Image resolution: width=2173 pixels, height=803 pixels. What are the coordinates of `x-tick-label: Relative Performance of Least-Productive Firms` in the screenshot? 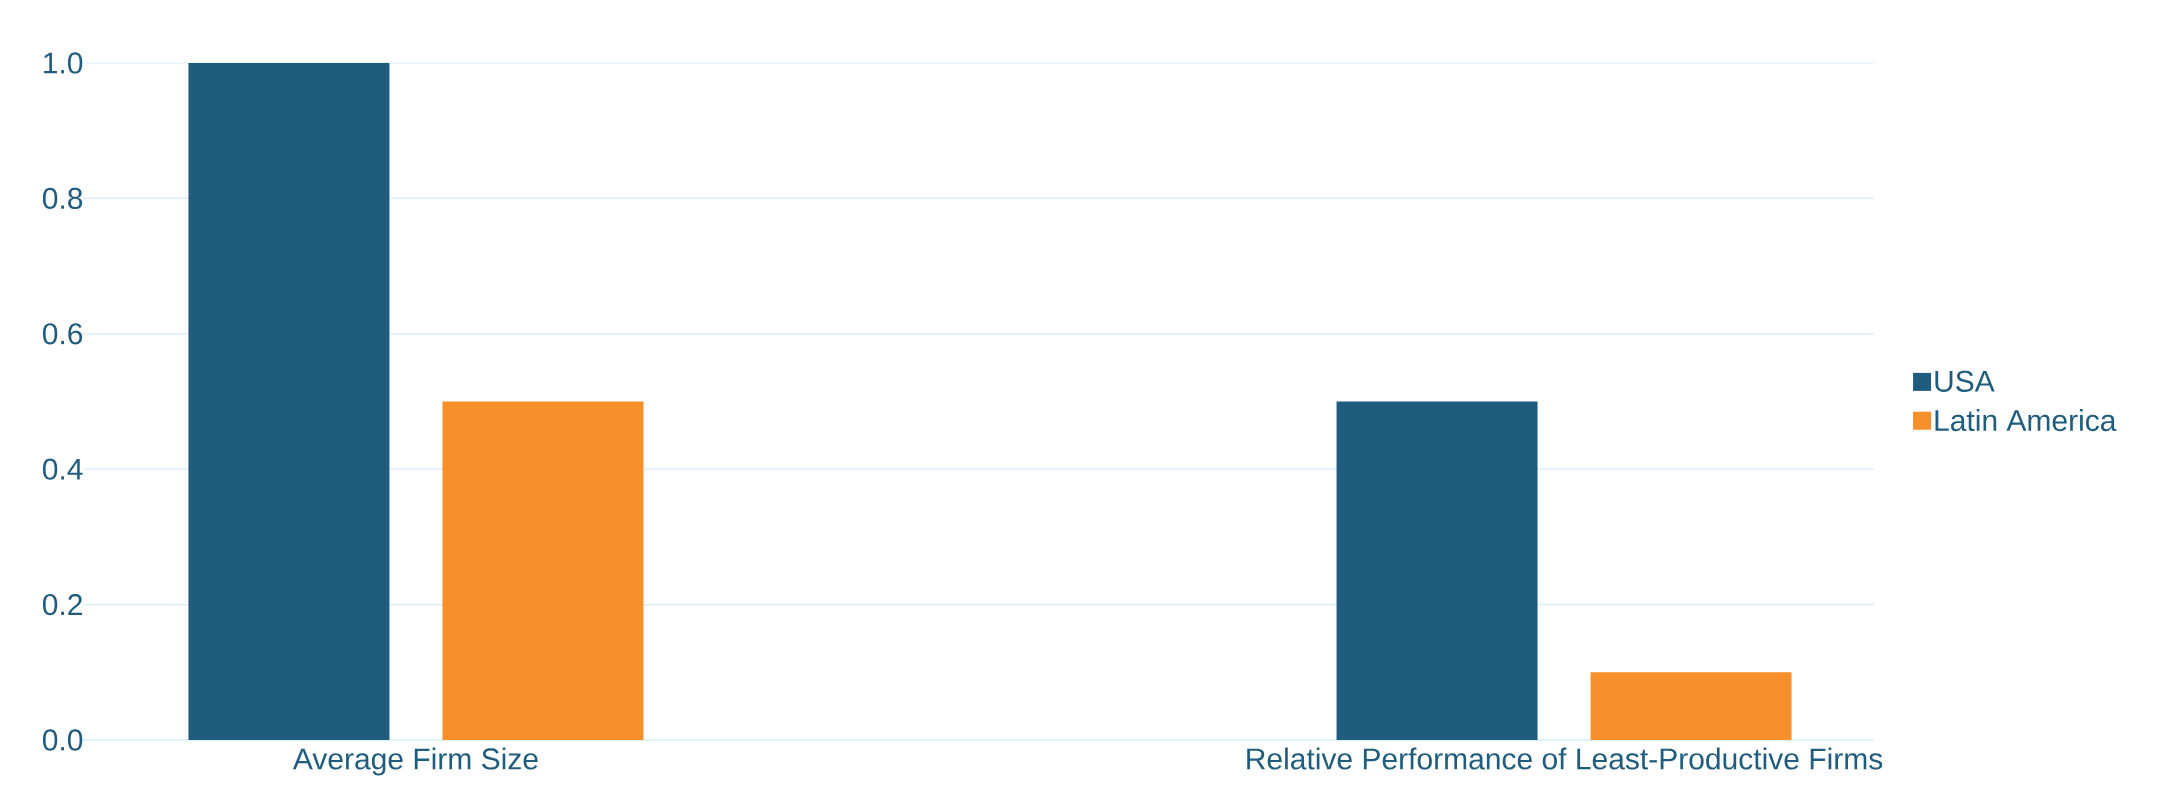 It's located at (1565, 758).